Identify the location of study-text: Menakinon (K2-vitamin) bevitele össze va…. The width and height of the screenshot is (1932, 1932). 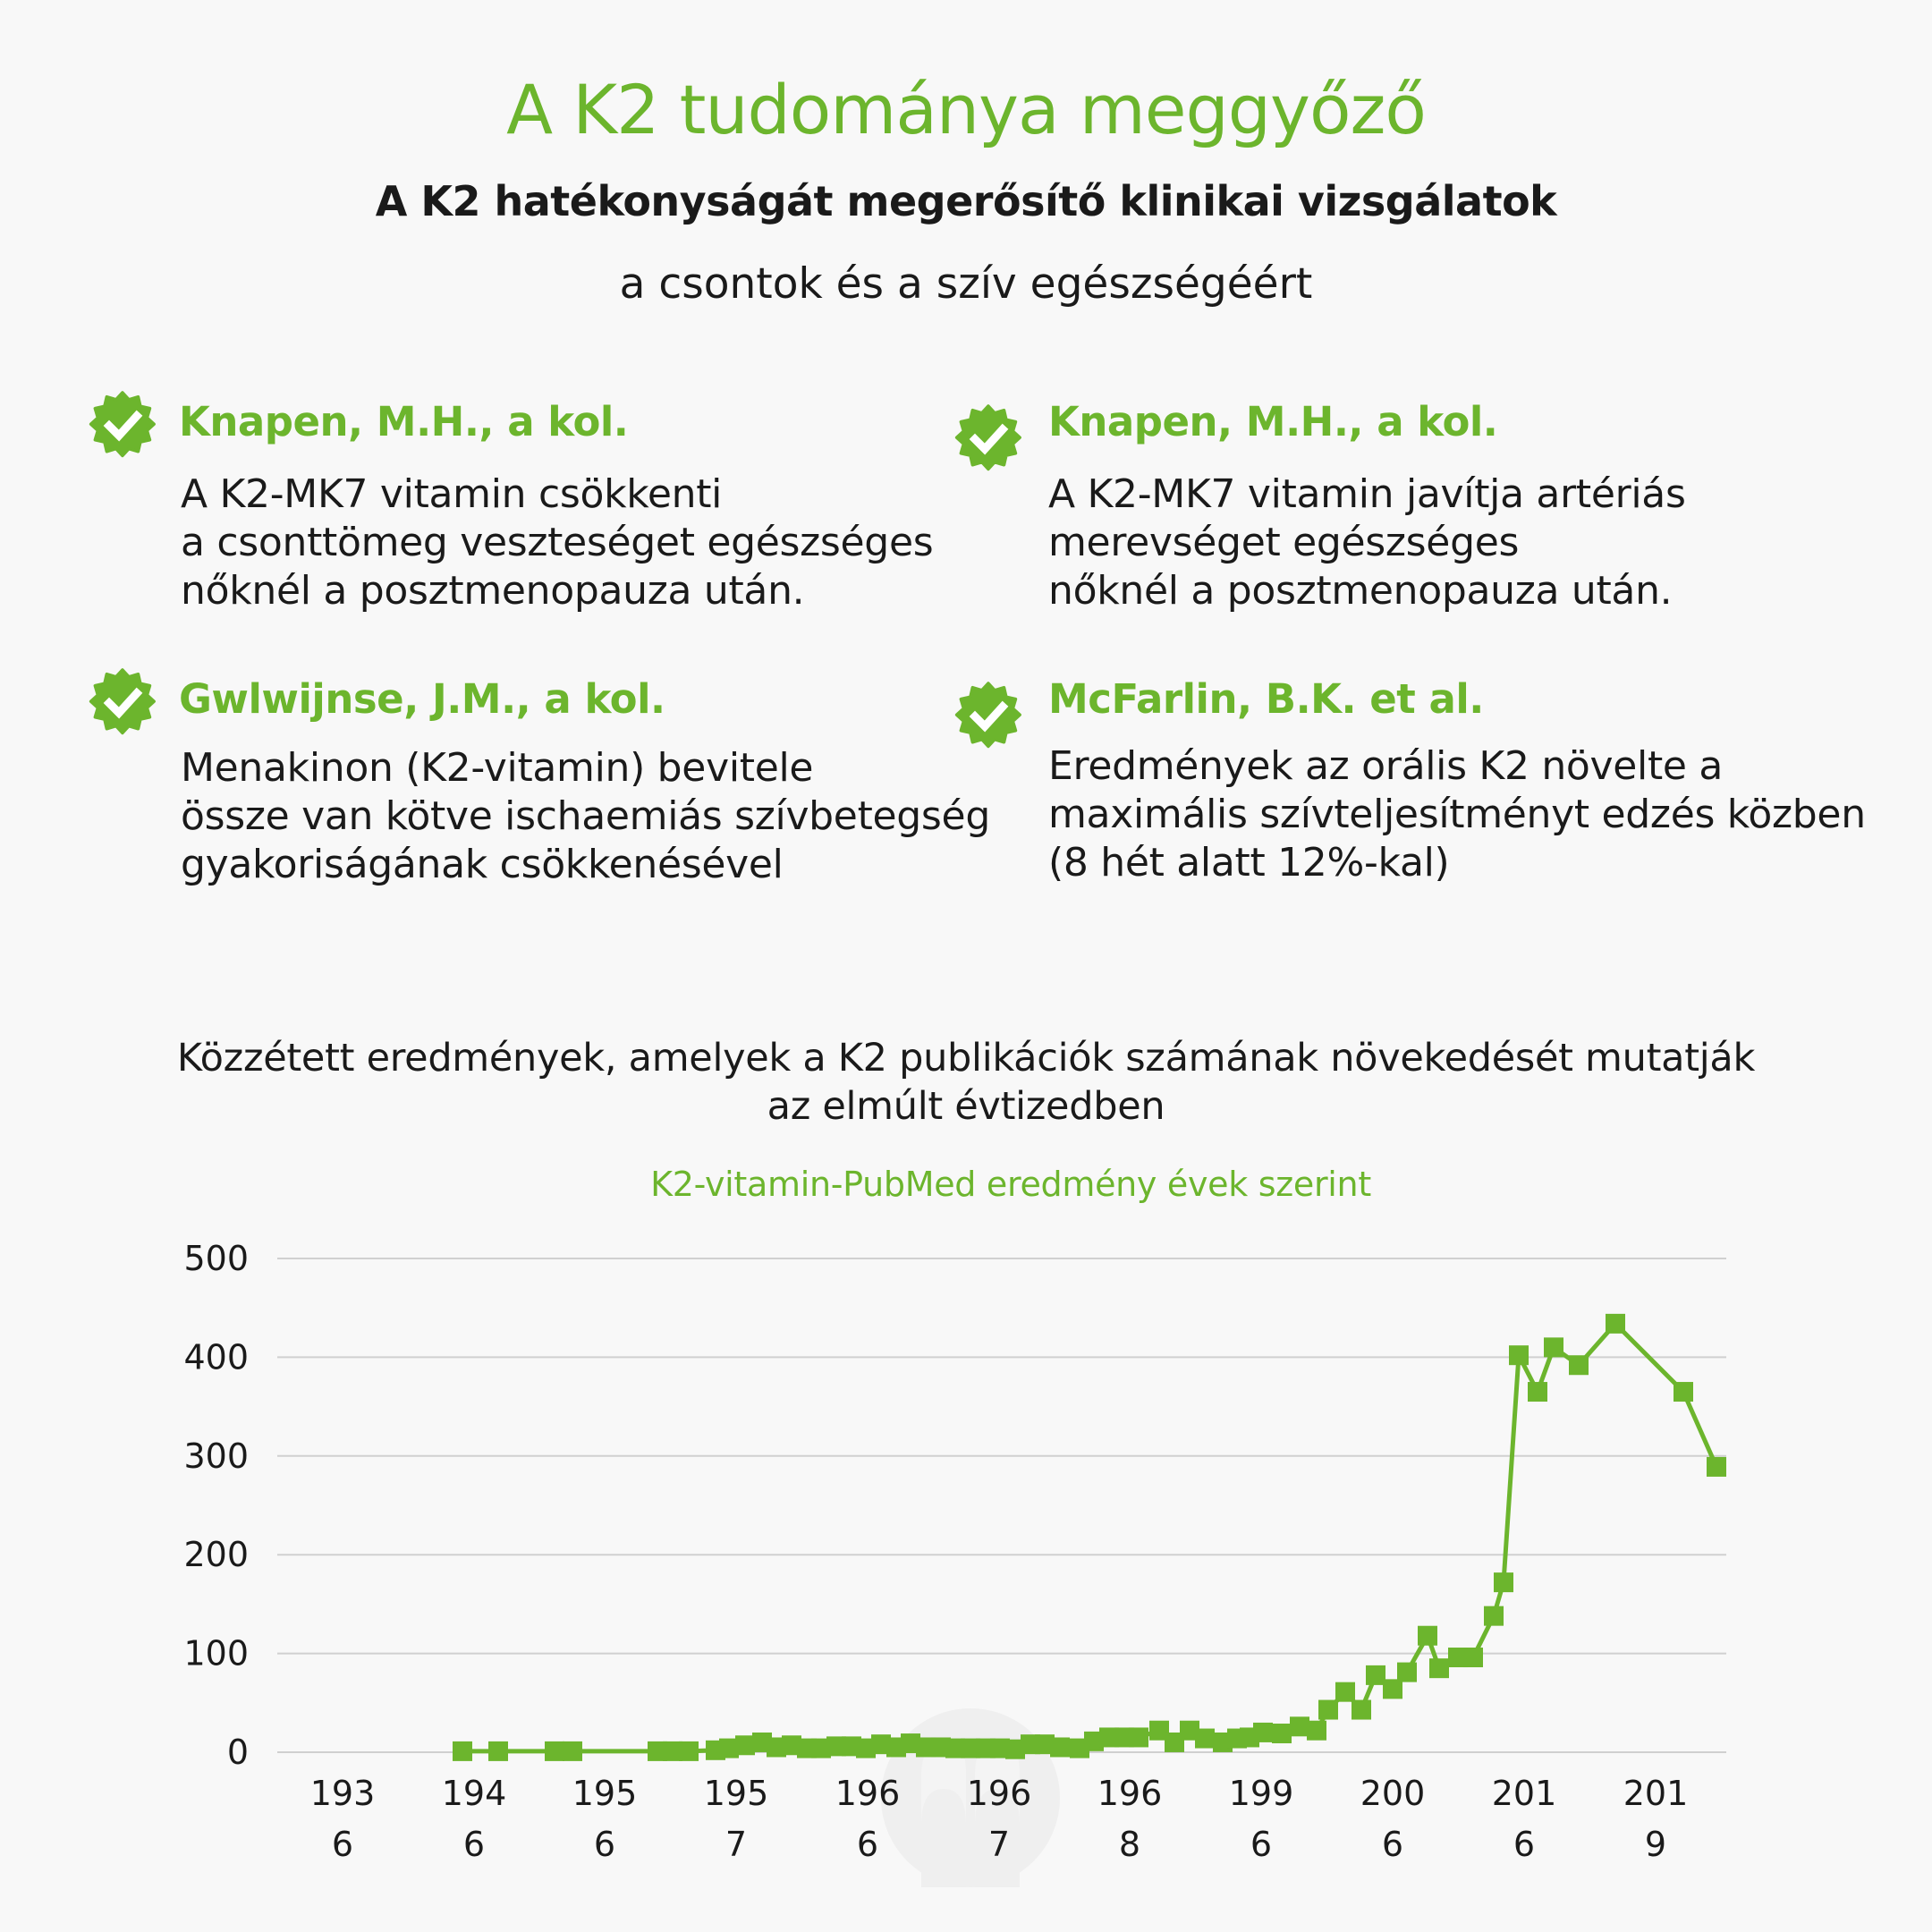
(585, 816).